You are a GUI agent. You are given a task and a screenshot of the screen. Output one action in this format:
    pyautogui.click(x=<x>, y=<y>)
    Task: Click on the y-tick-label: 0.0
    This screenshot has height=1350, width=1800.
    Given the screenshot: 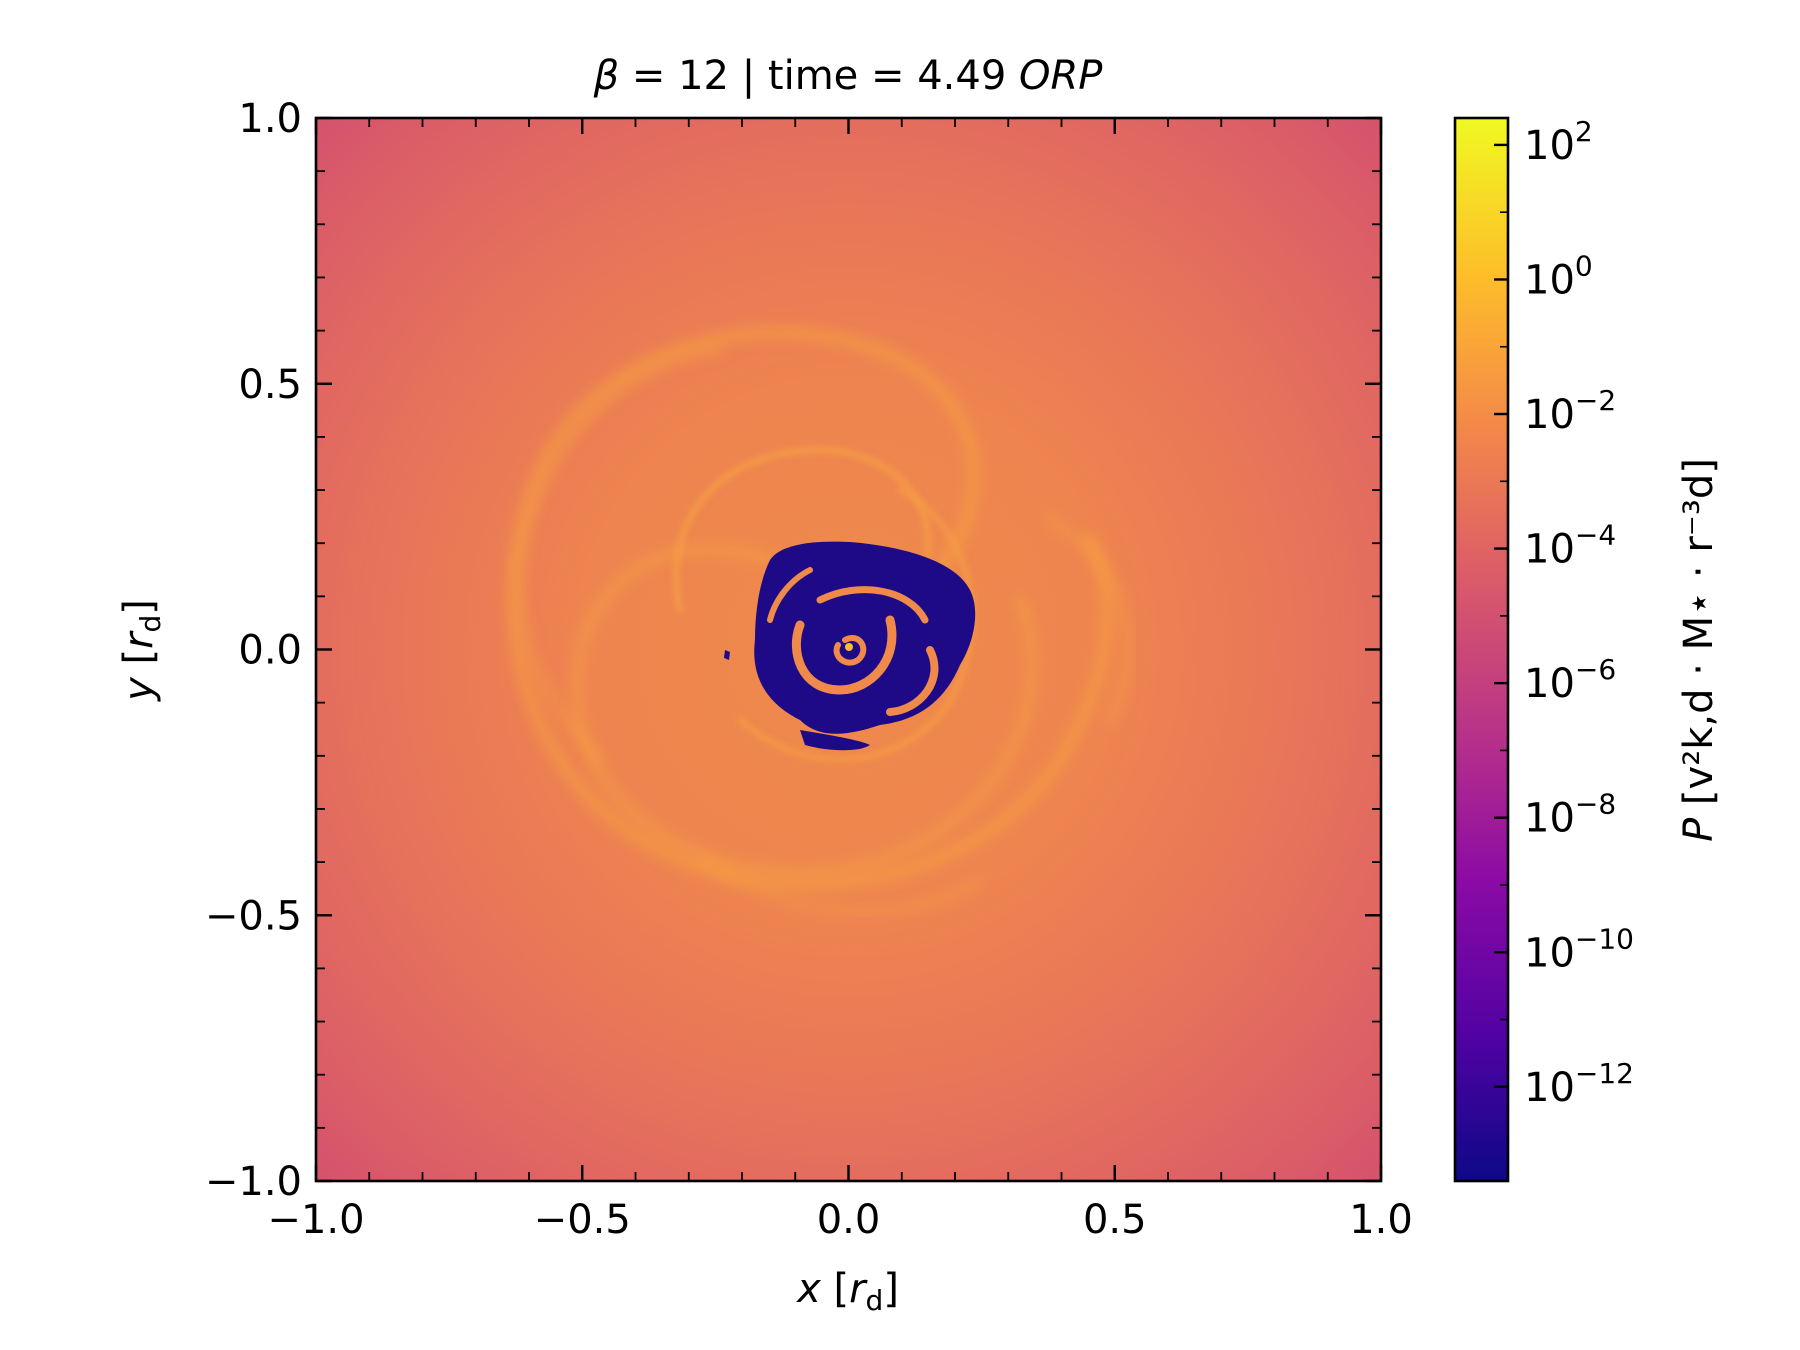 What is the action you would take?
    pyautogui.click(x=270, y=651)
    